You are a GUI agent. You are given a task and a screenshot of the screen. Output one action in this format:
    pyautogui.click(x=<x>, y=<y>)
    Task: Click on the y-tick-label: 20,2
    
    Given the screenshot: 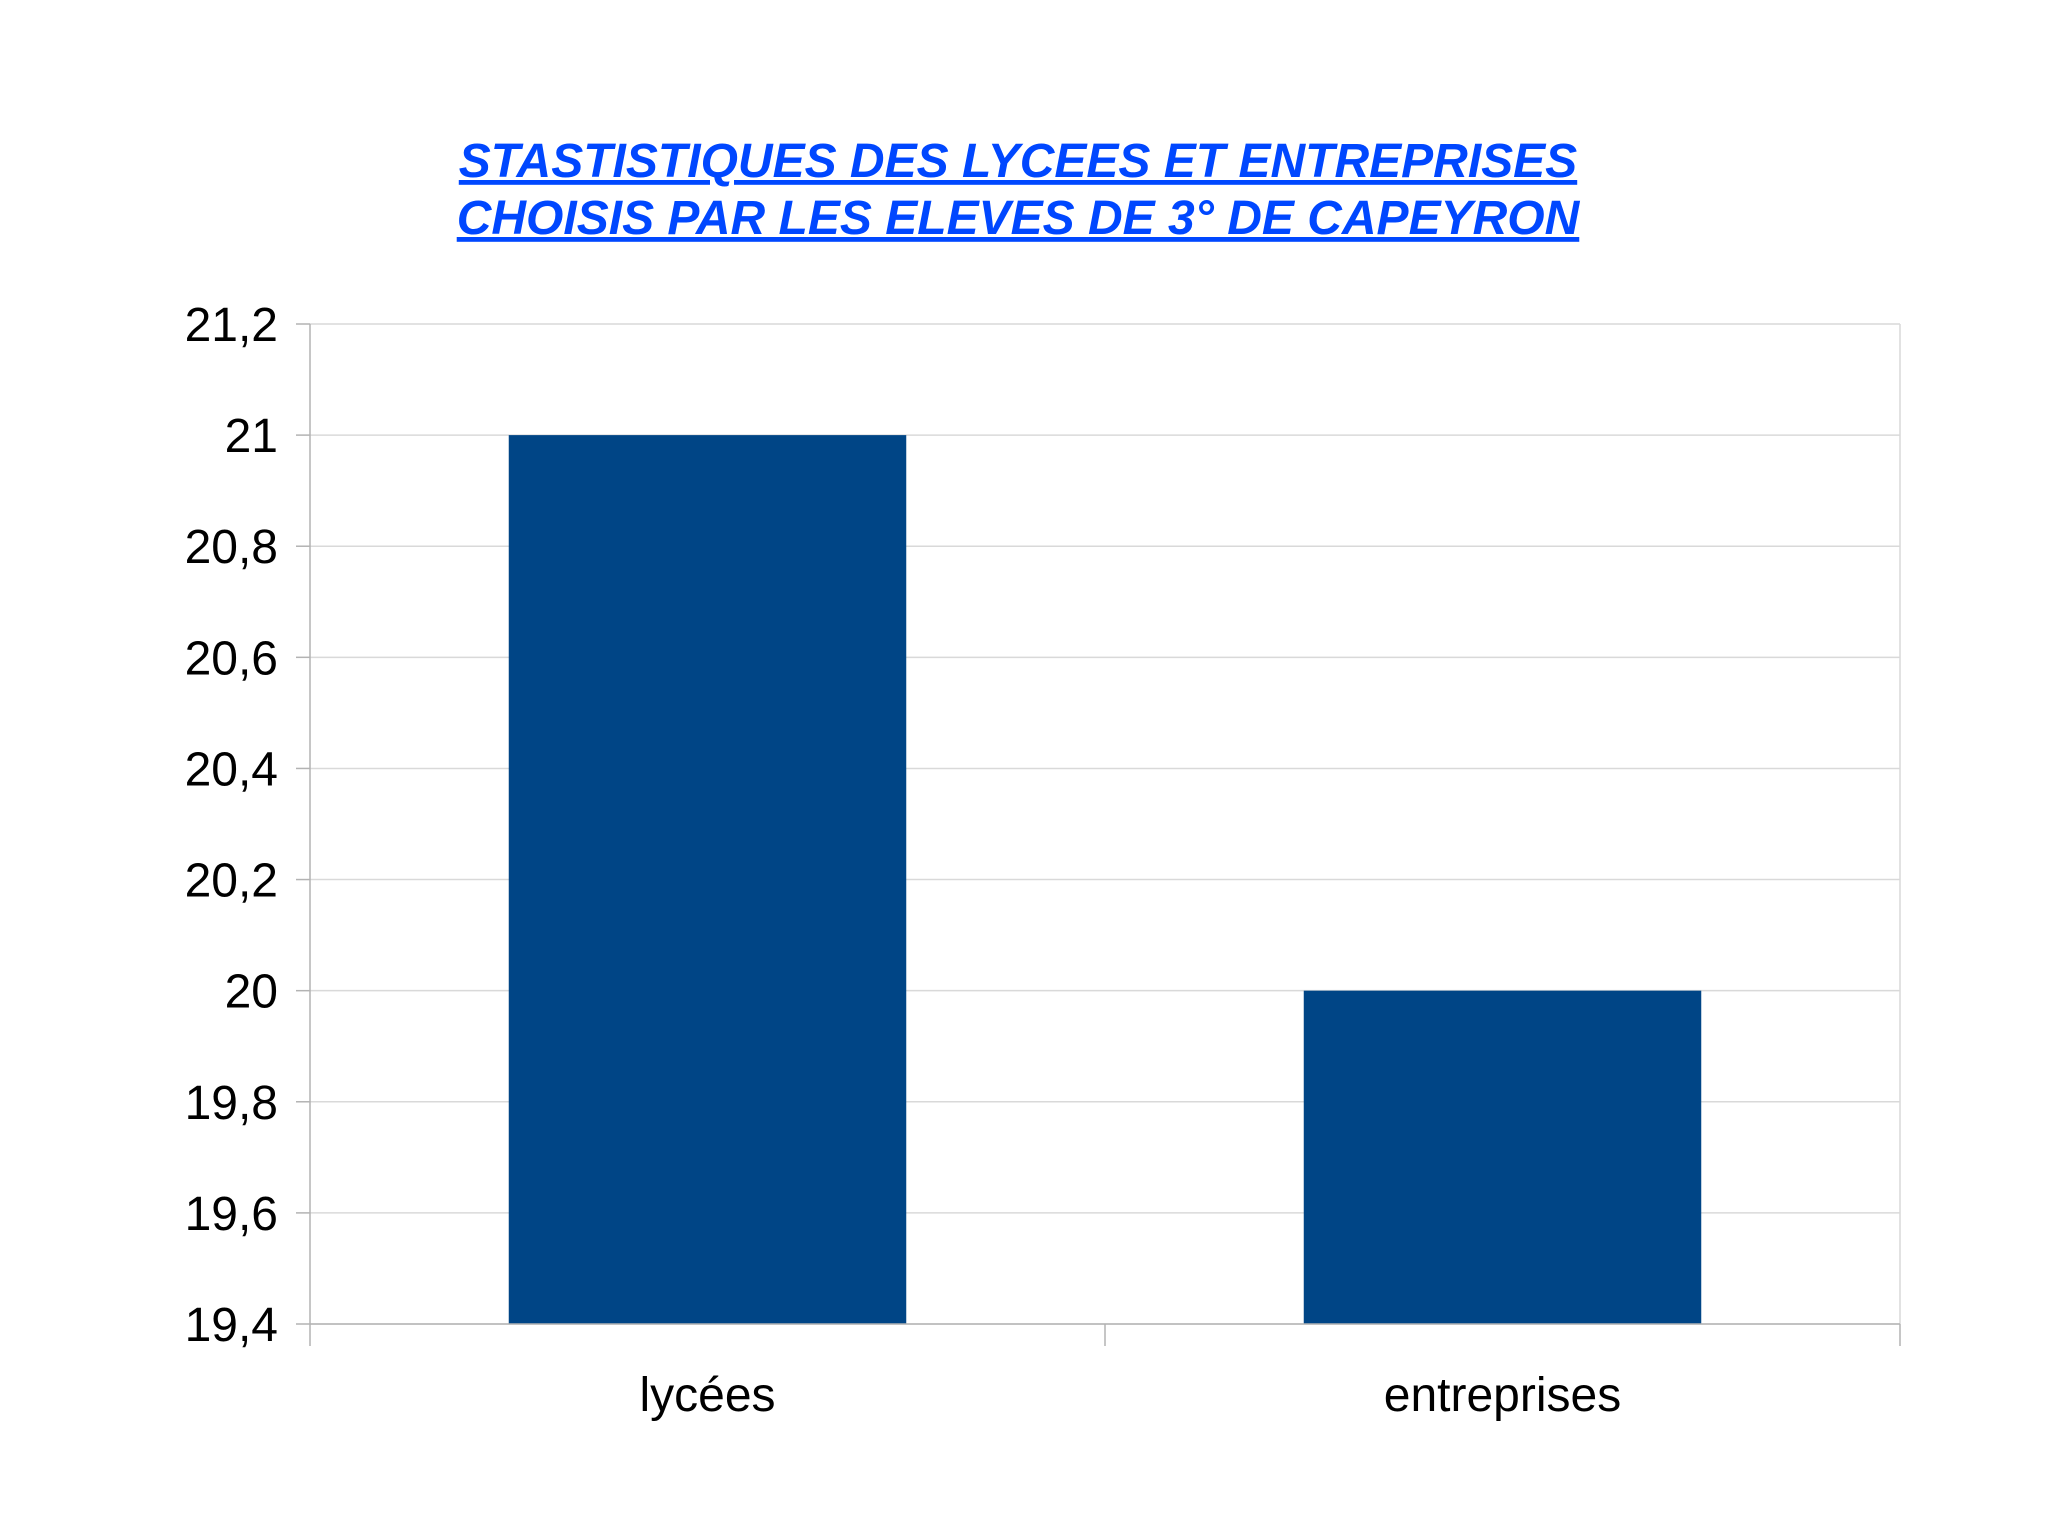 What is the action you would take?
    pyautogui.click(x=231, y=881)
    